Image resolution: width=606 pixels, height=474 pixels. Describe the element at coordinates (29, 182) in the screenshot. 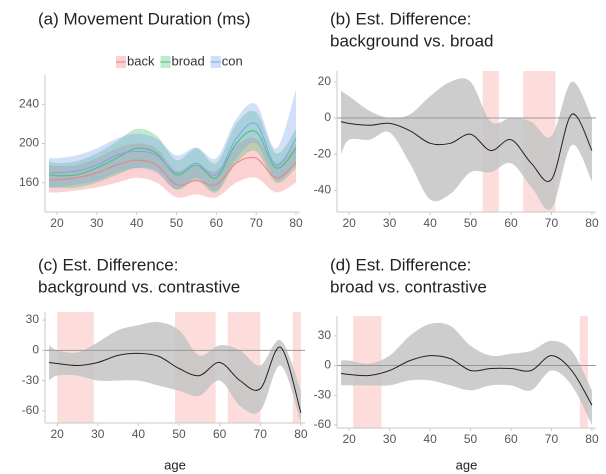

I see `y-tick-label: 160` at that location.